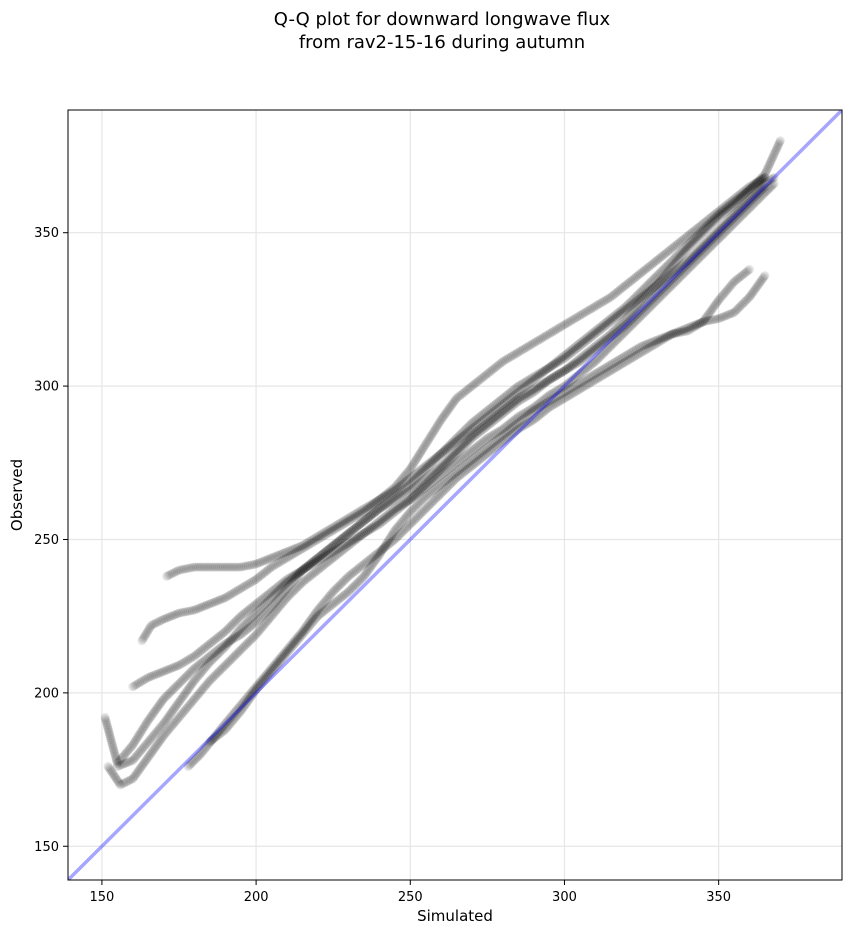  What do you see at coordinates (46, 847) in the screenshot?
I see `y-tick-label: 150` at bounding box center [46, 847].